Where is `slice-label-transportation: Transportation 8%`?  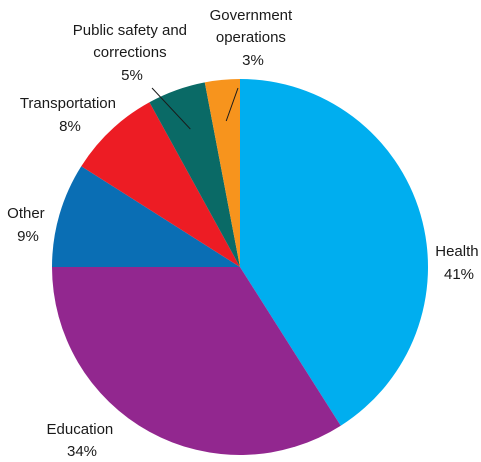 slice-label-transportation: Transportation 8% is located at coordinates (70, 115).